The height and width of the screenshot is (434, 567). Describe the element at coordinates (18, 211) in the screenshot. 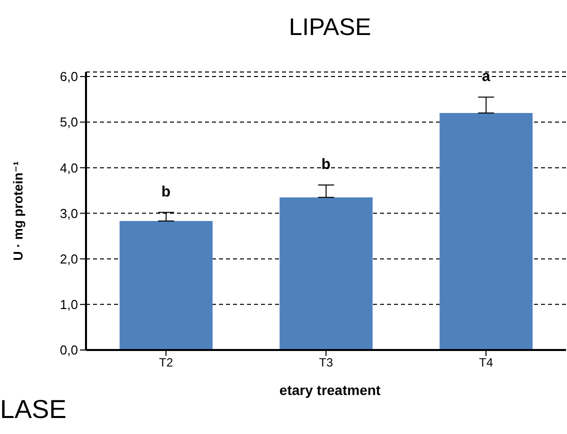

I see `y-axis-title: U · mg protein⁻¹` at that location.